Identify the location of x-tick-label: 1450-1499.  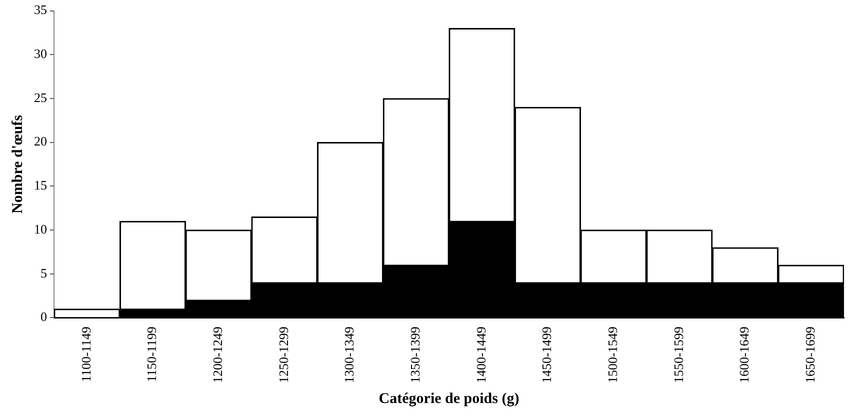
(546, 355).